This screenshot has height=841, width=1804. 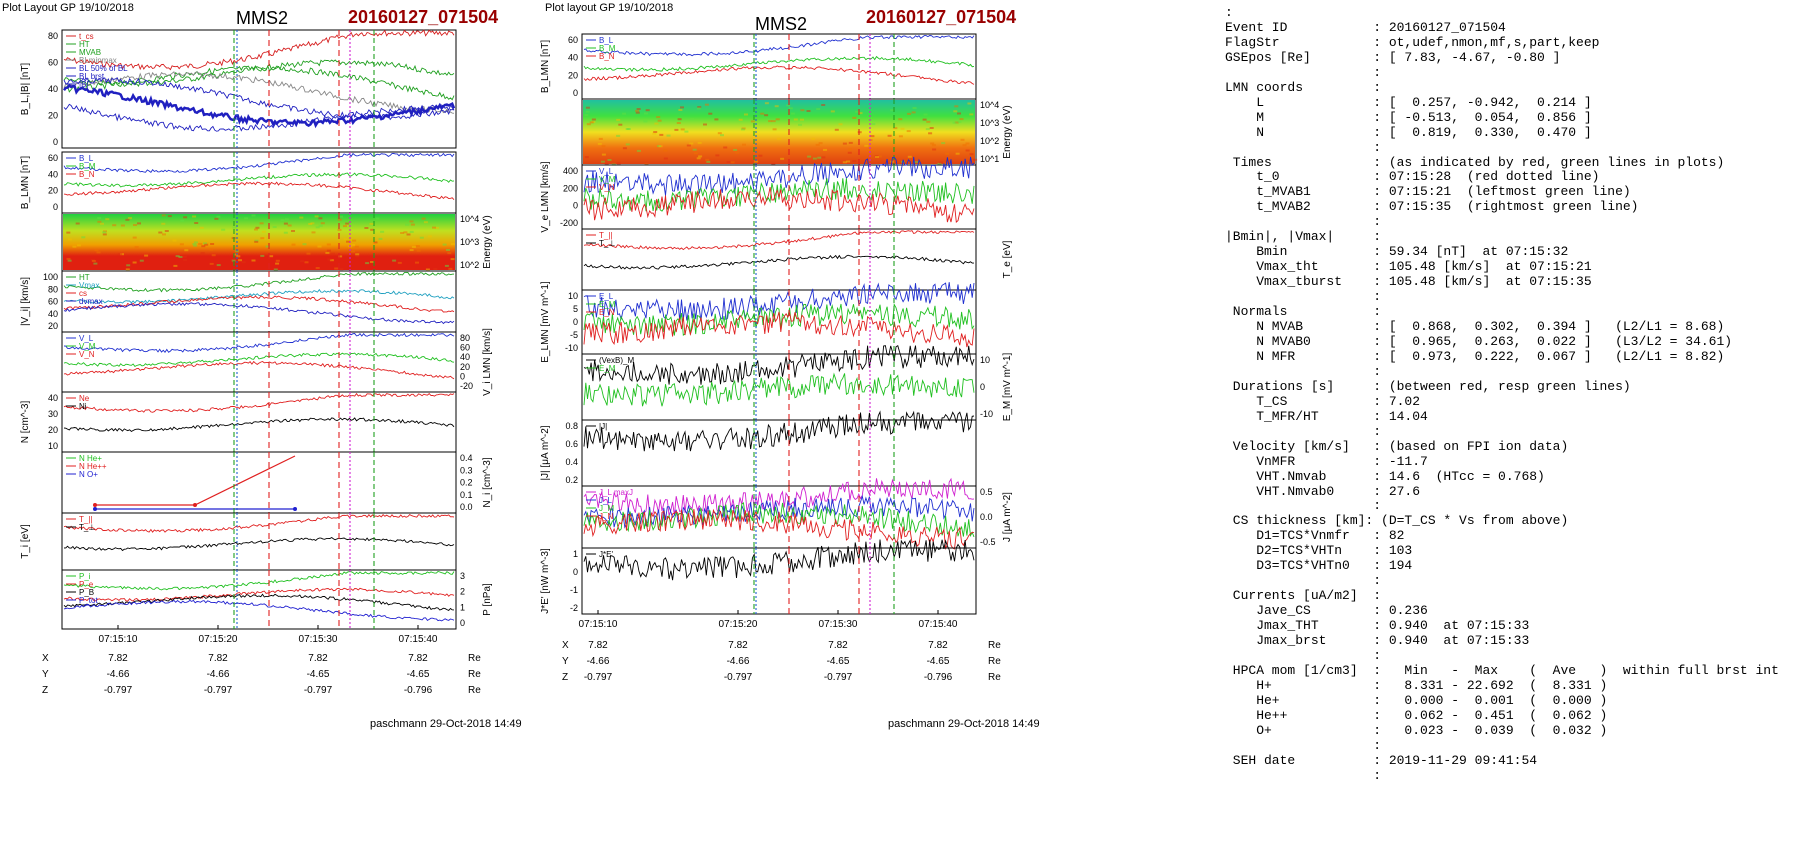 I want to click on mid-legend-label: V_L, so click(x=606, y=171).